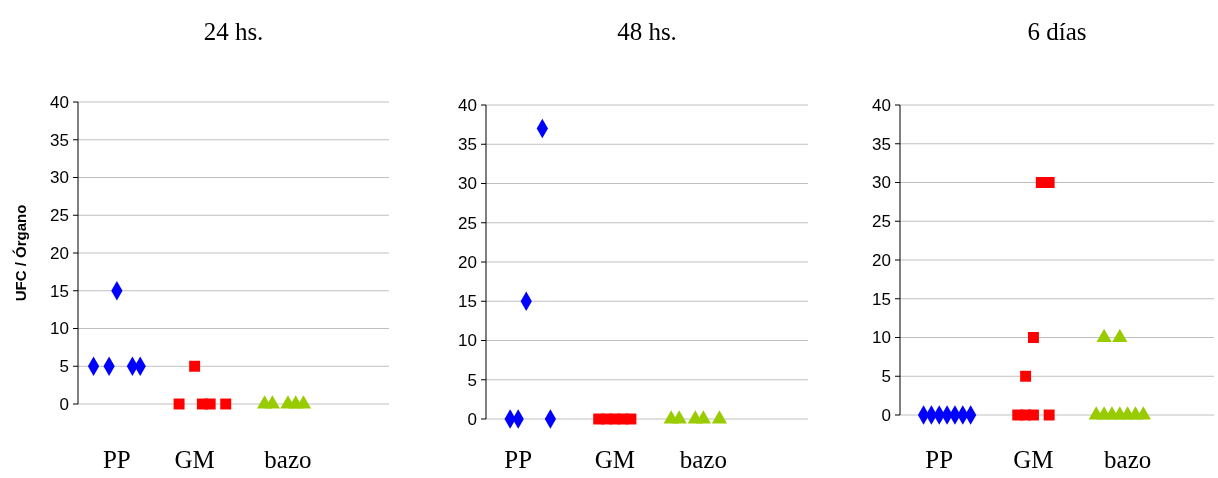 This screenshot has height=478, width=1218. I want to click on chart-title: 48 hs., so click(647, 31).